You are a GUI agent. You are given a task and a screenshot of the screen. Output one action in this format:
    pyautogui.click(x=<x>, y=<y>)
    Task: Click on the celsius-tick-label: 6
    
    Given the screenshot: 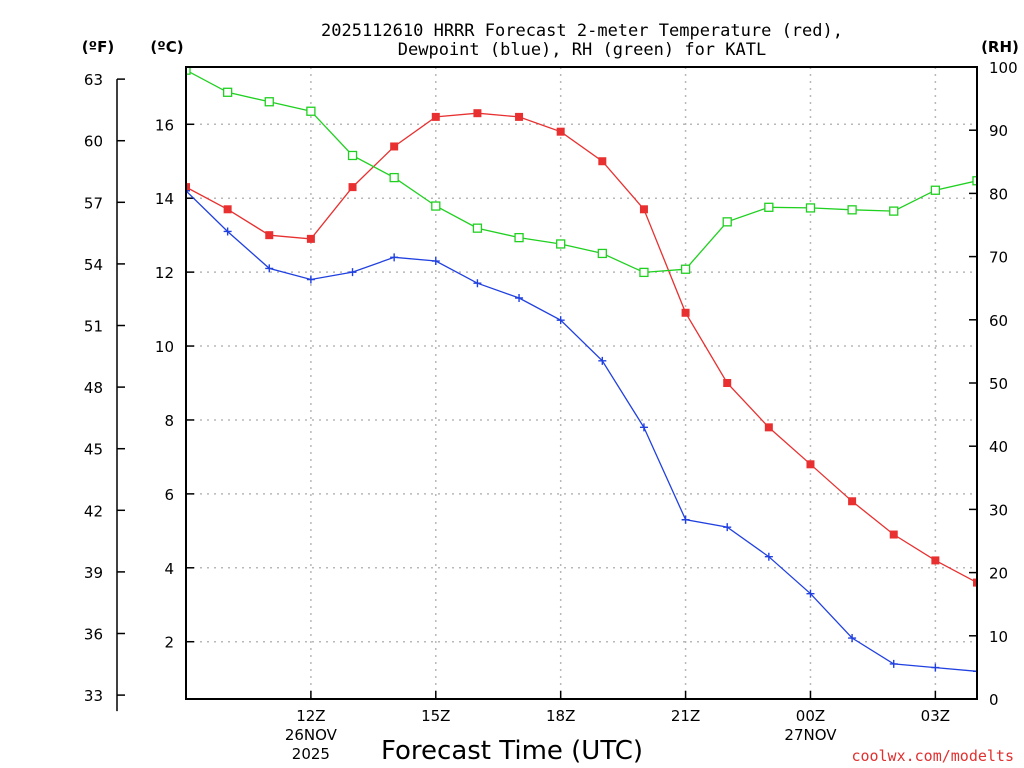 What is the action you would take?
    pyautogui.click(x=169, y=495)
    